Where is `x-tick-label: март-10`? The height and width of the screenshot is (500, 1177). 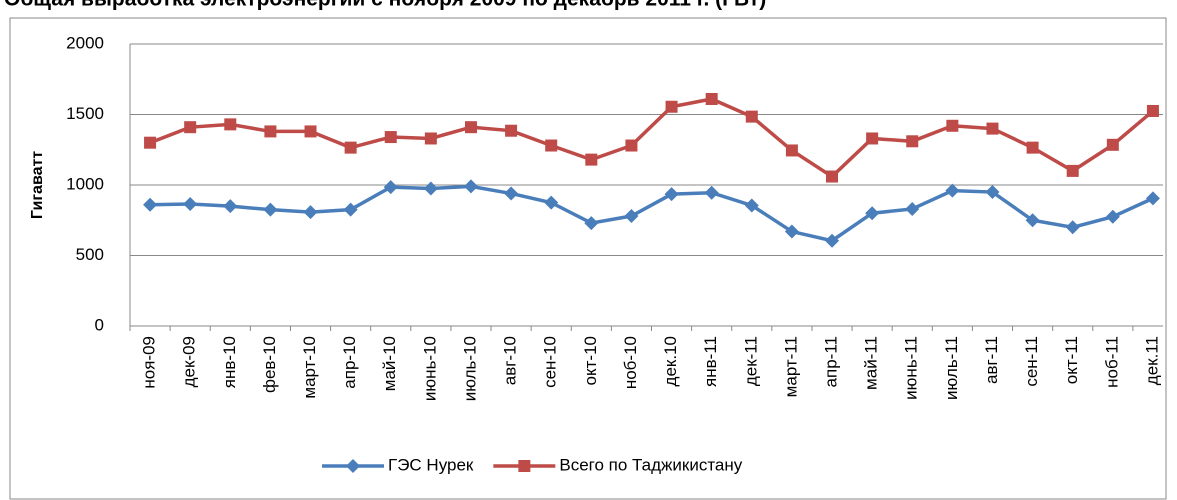 x-tick-label: март-10 is located at coordinates (309, 367).